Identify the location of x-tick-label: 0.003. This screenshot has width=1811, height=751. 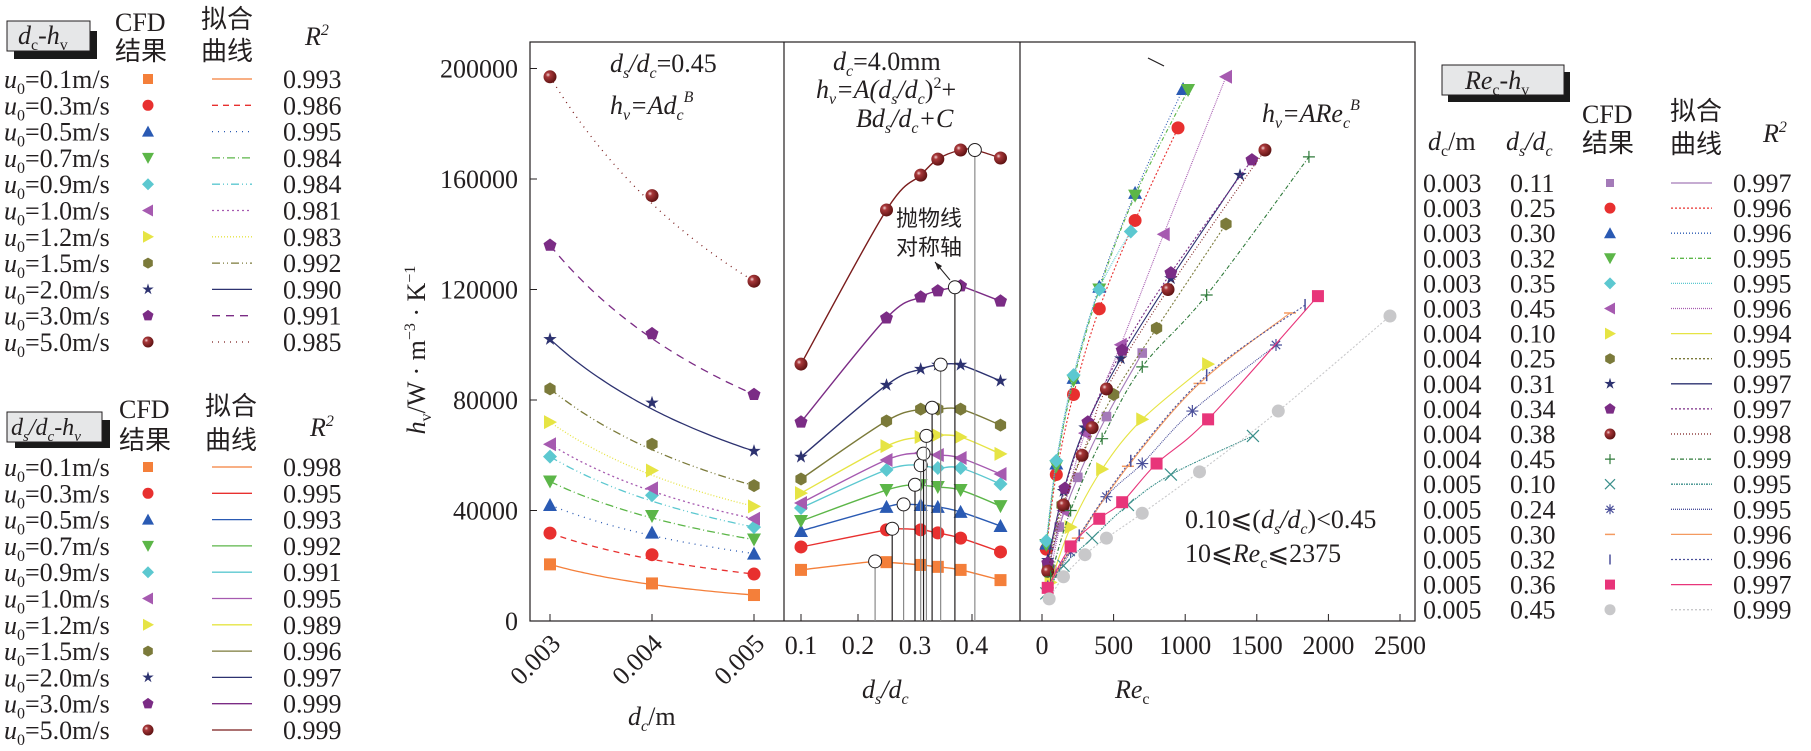
(535, 660).